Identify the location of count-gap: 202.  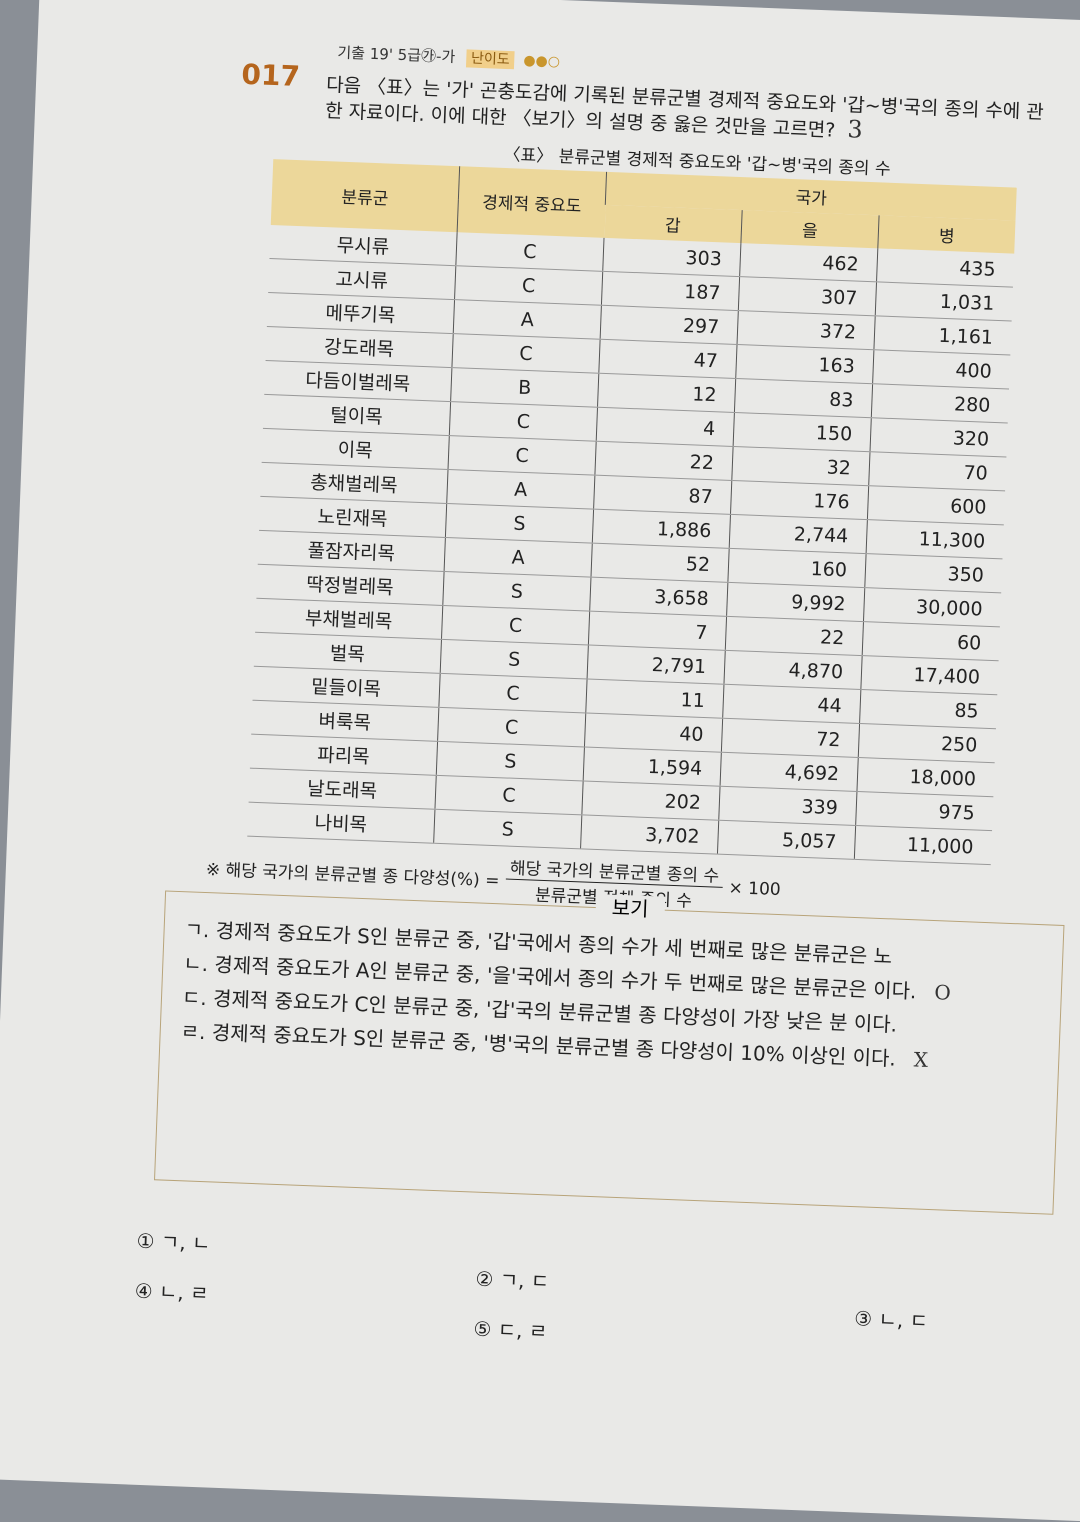
(651, 800).